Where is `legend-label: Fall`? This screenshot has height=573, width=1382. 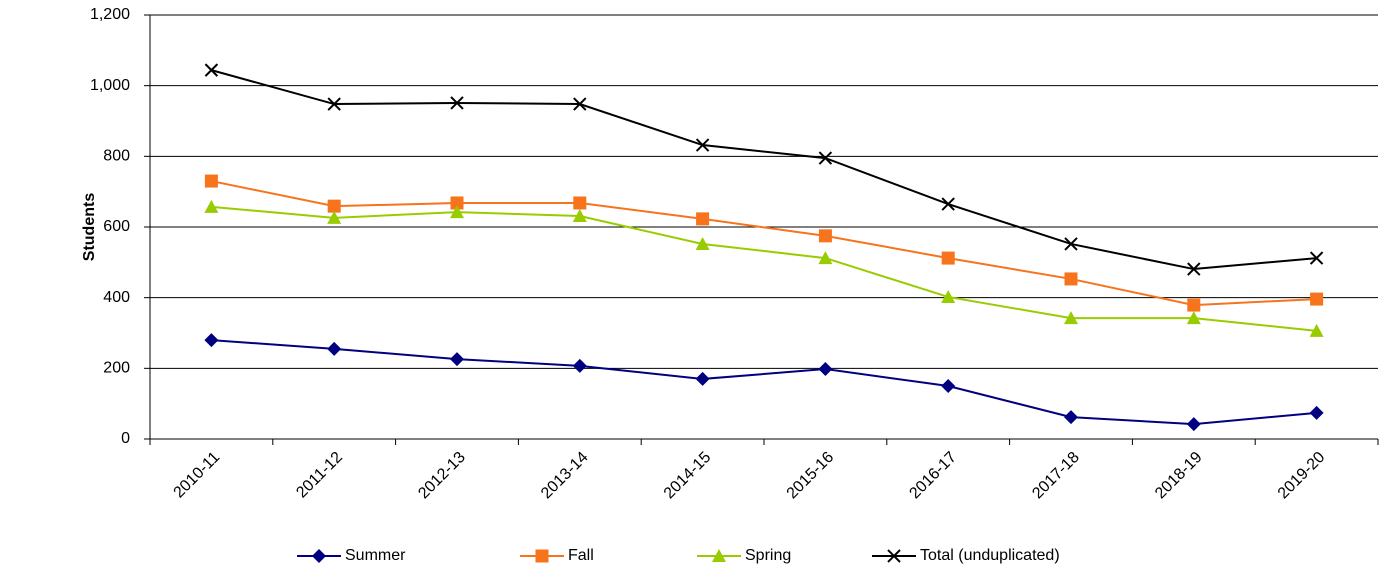 legend-label: Fall is located at coordinates (581, 555).